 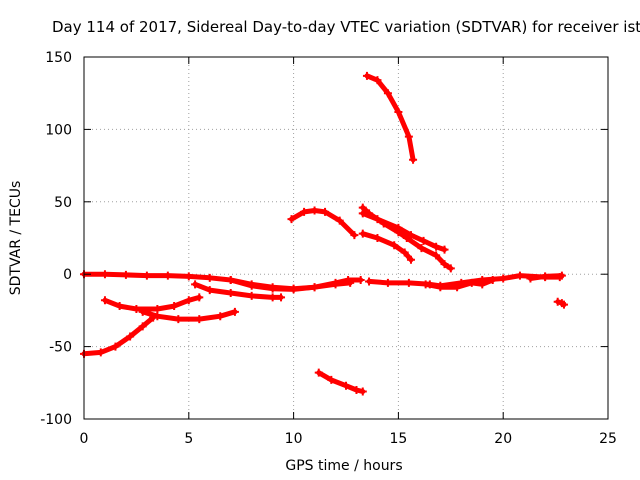 What do you see at coordinates (56, 420) in the screenshot?
I see `y-tick-label: -100` at bounding box center [56, 420].